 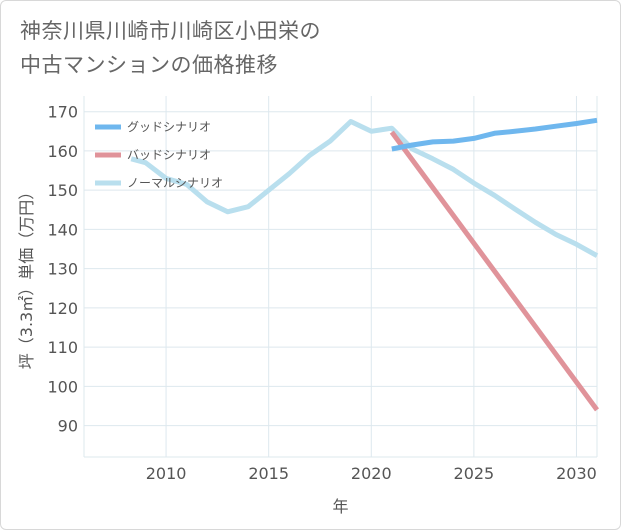 I want to click on x-tick-label: 2020, so click(x=371, y=473).